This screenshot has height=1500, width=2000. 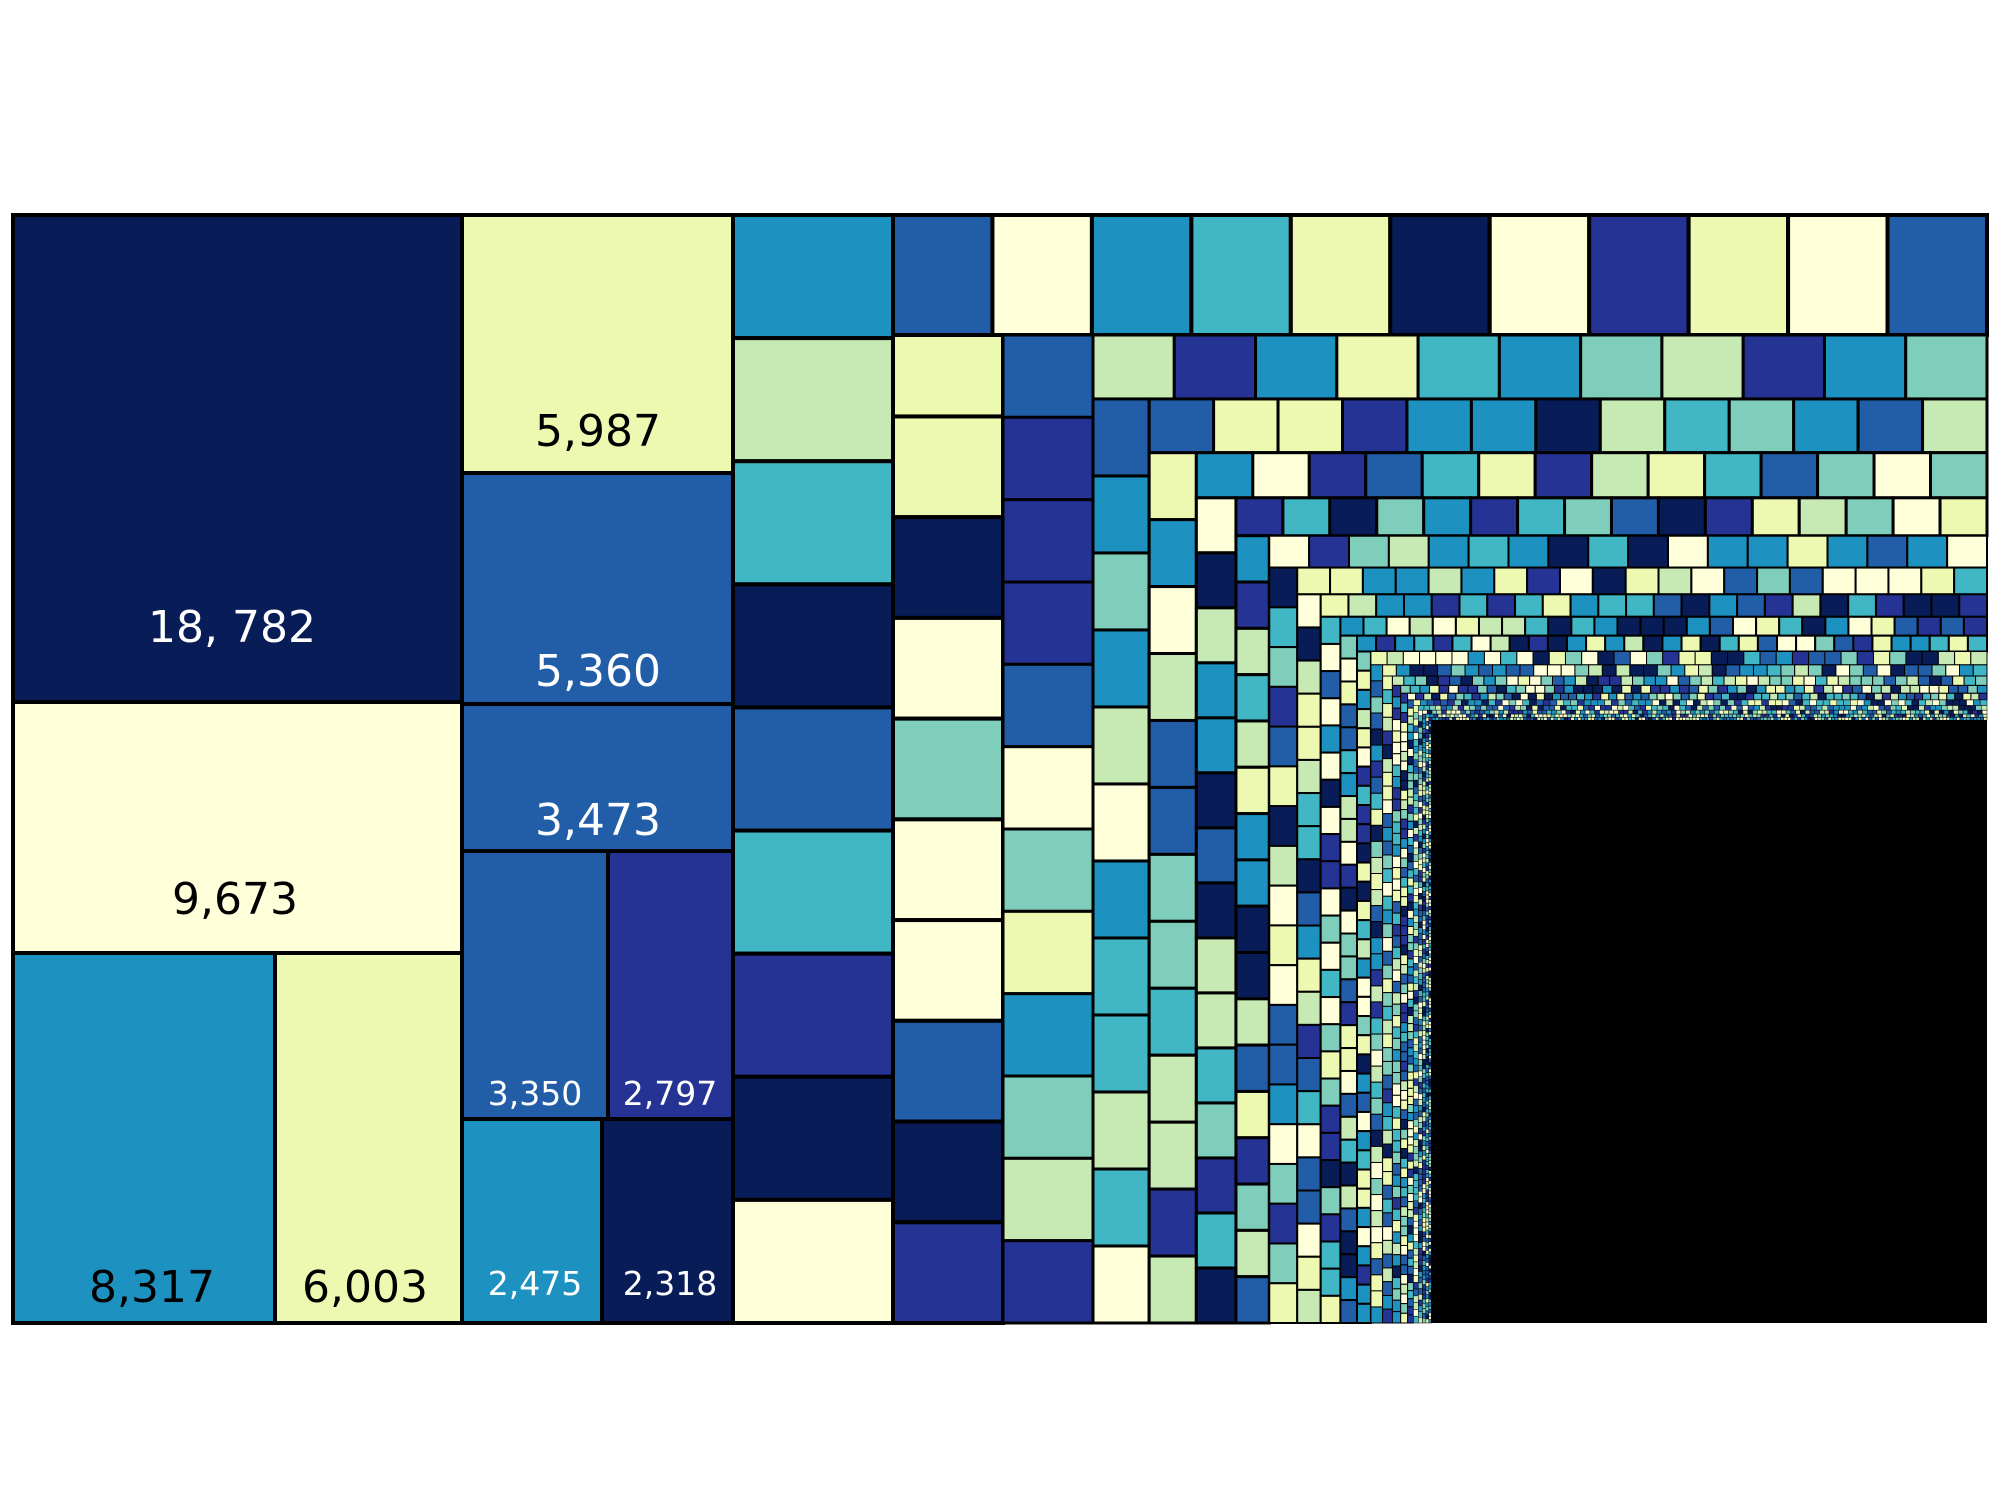 What do you see at coordinates (598, 671) in the screenshot?
I see `cell-value-label: 5,360` at bounding box center [598, 671].